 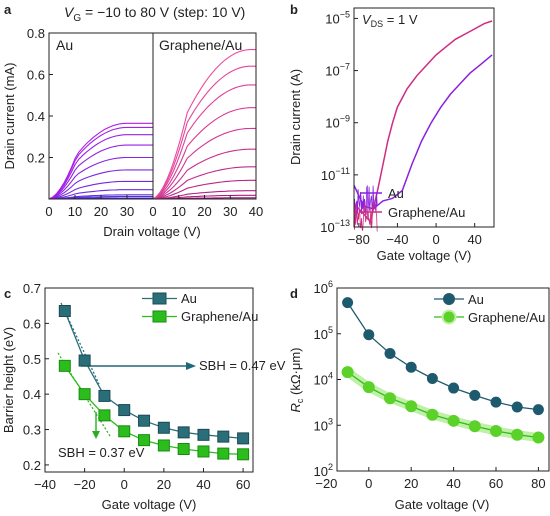 I want to click on d-xtick-label-3: 40, so click(x=453, y=483).